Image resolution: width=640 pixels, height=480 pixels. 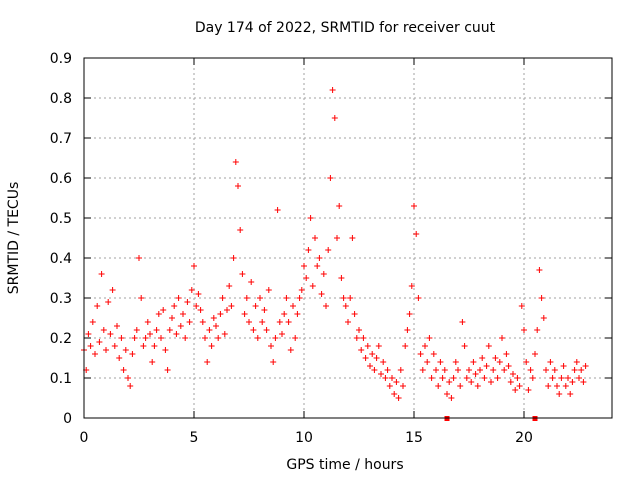 I want to click on y-tick-label-2: 0.2, so click(x=61, y=339).